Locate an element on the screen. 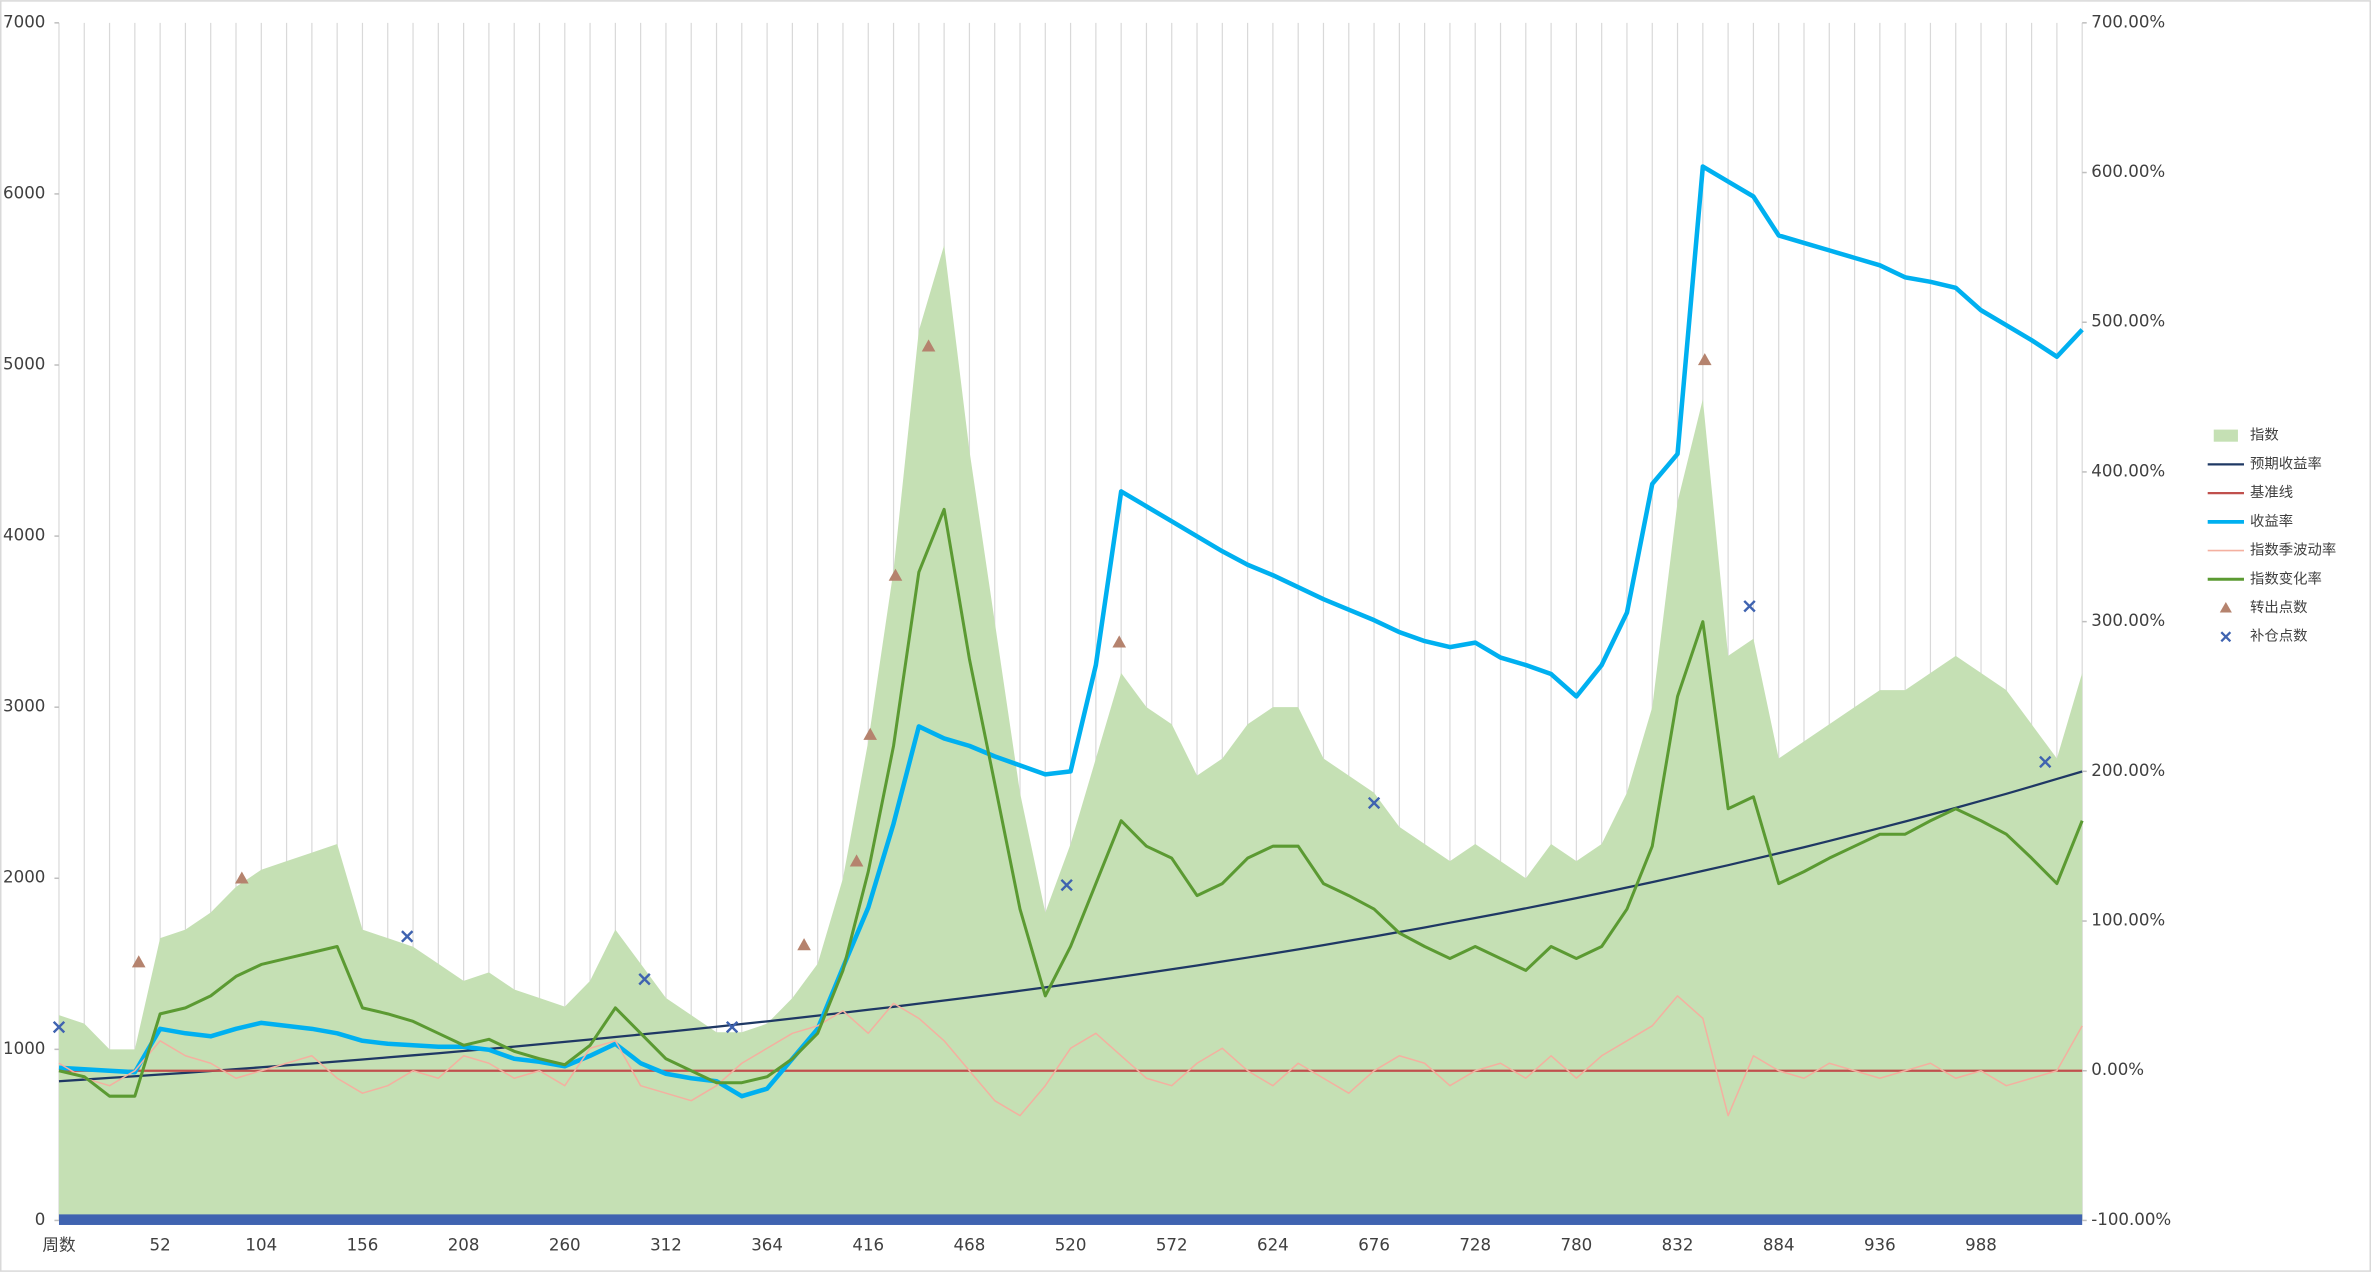 The image size is (2371, 1272). legend-label: 基准线 is located at coordinates (2271, 492).